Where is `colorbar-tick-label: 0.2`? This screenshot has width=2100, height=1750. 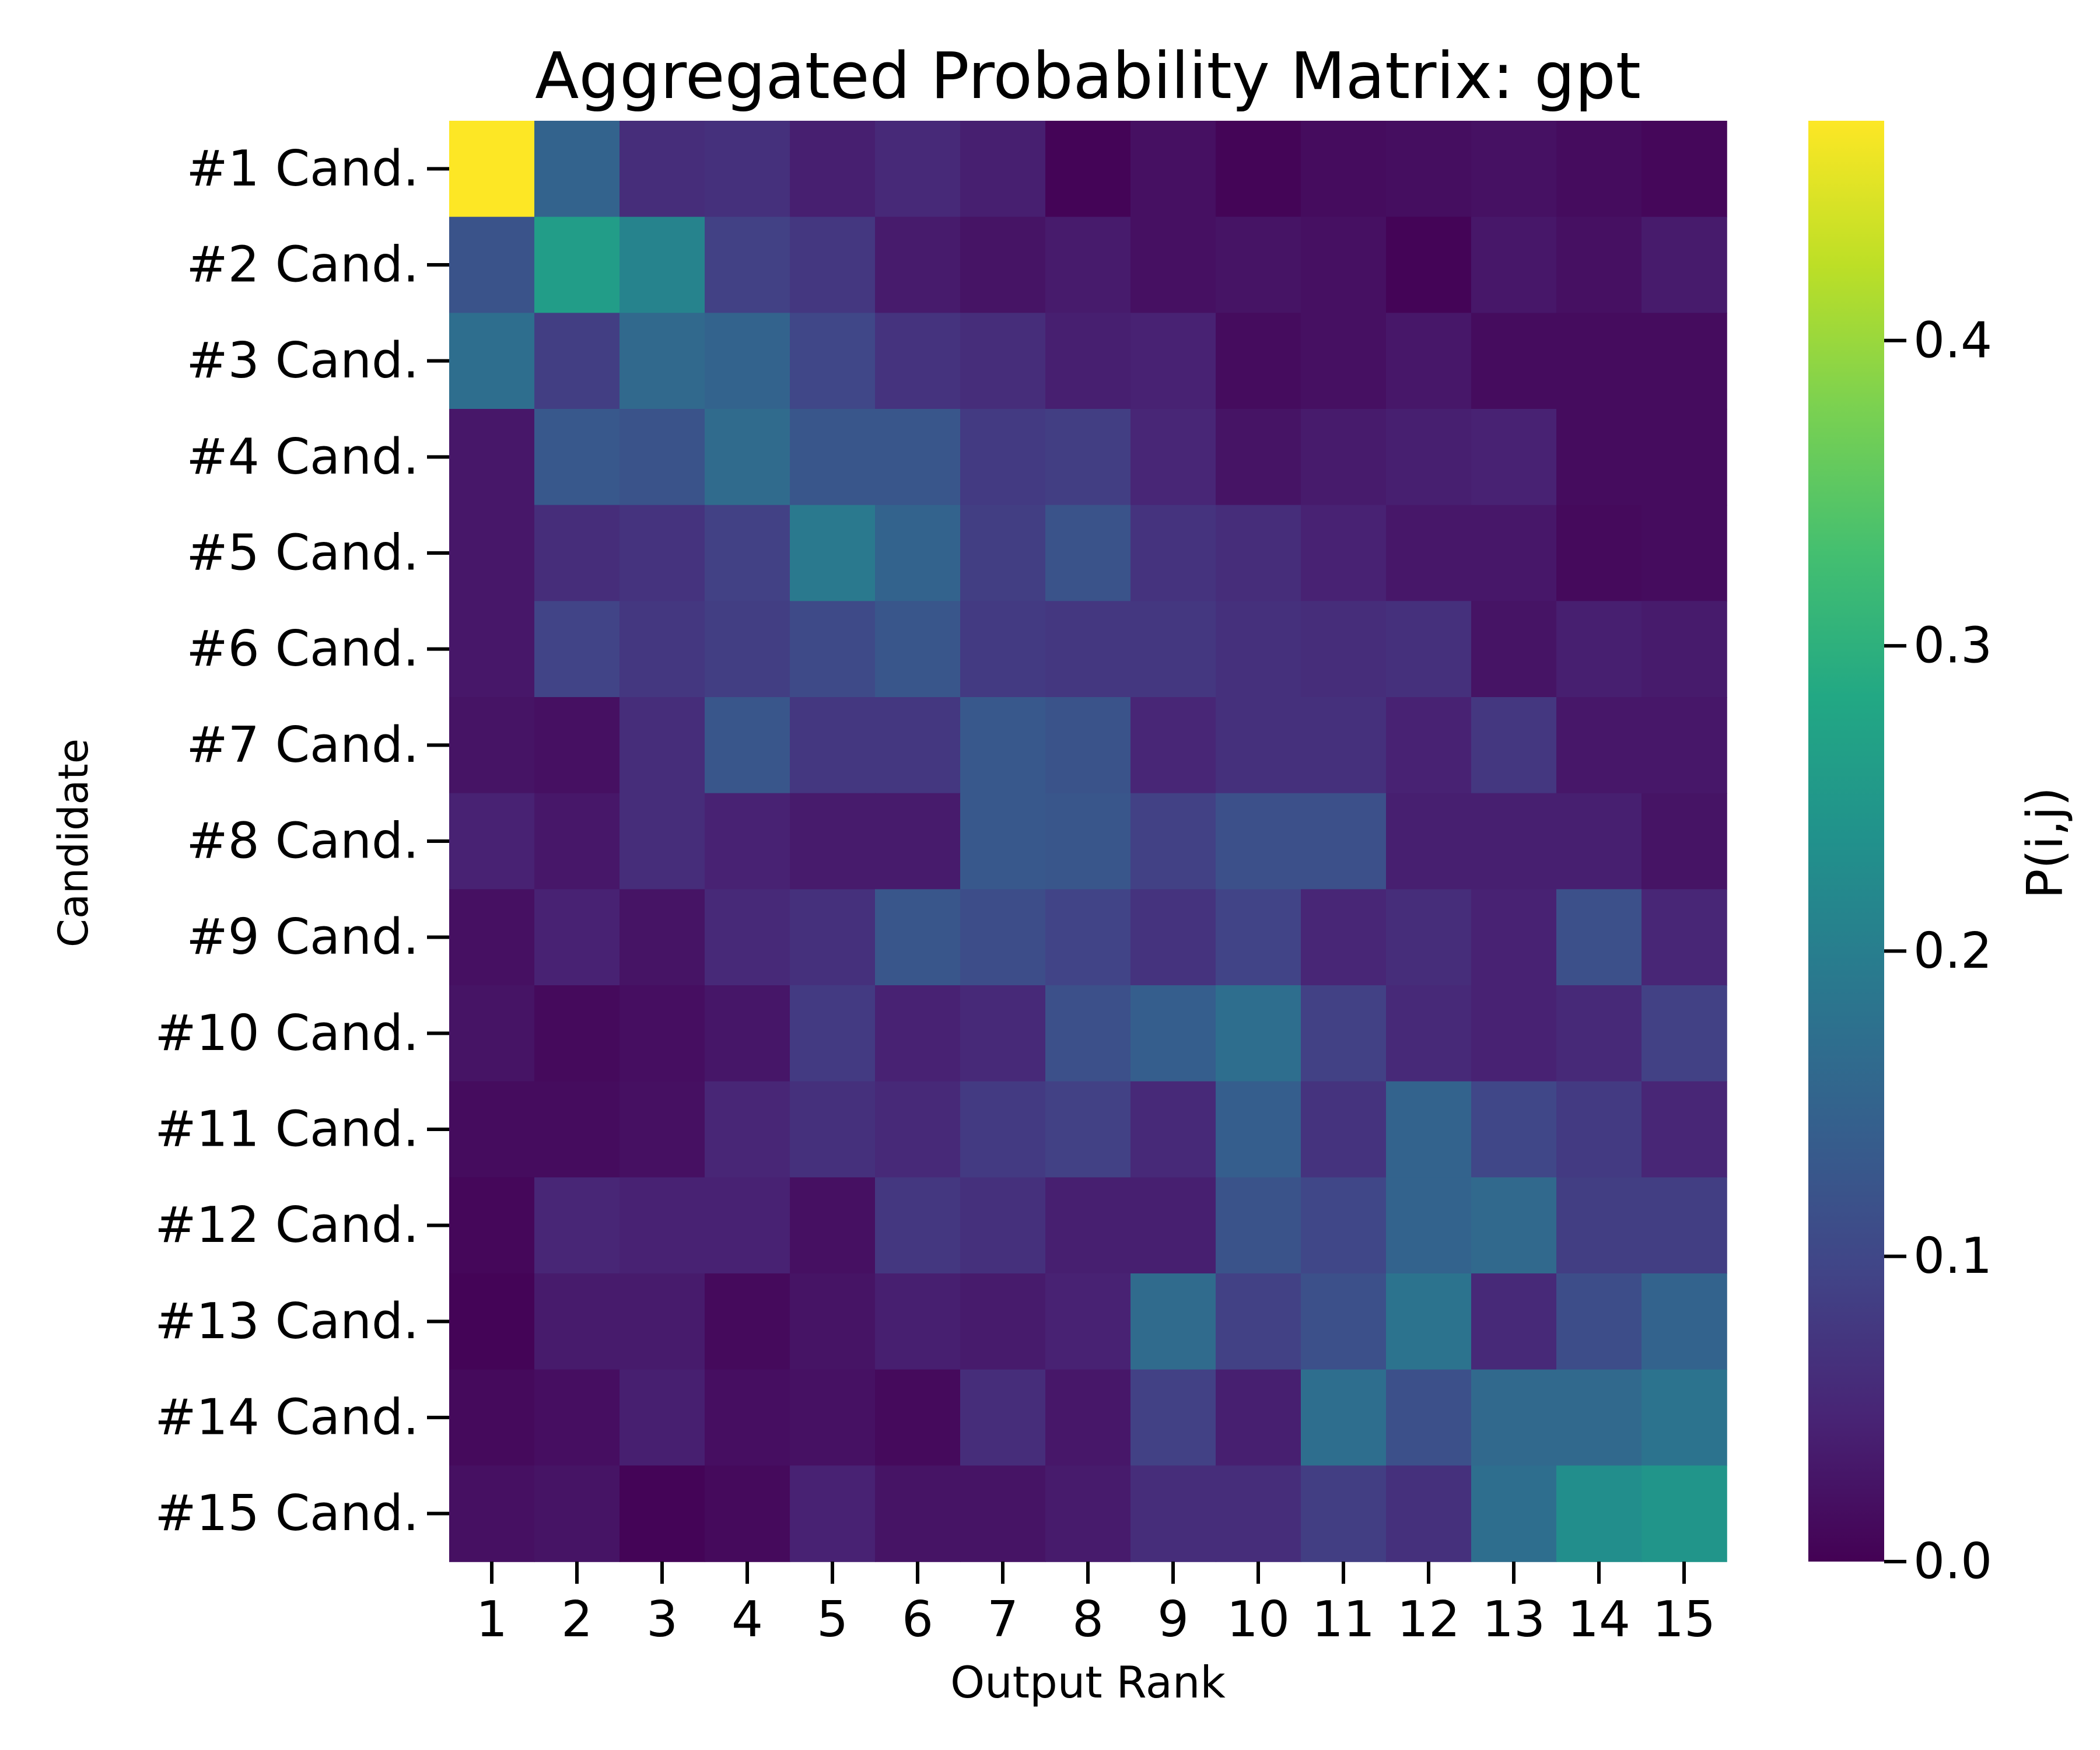
colorbar-tick-label: 0.2 is located at coordinates (1952, 951).